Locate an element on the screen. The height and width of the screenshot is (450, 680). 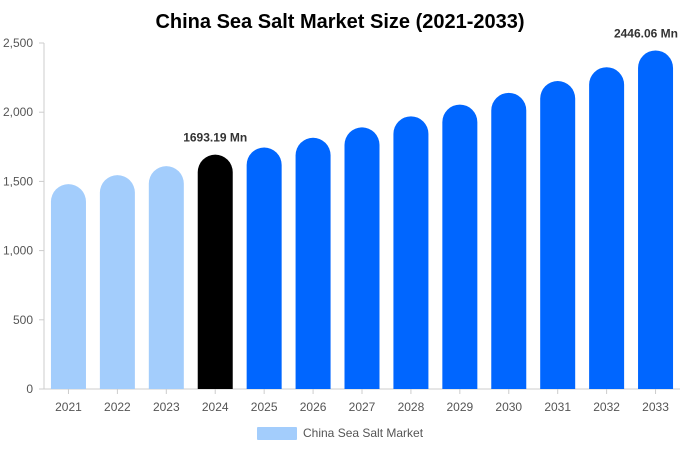
bar-2026 is located at coordinates (313, 263).